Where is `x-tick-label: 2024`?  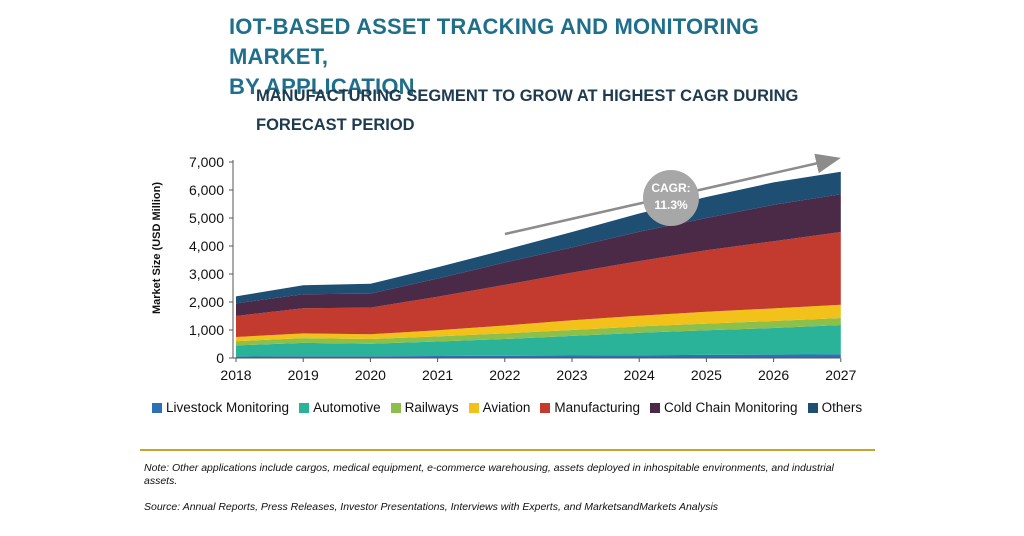 x-tick-label: 2024 is located at coordinates (639, 375).